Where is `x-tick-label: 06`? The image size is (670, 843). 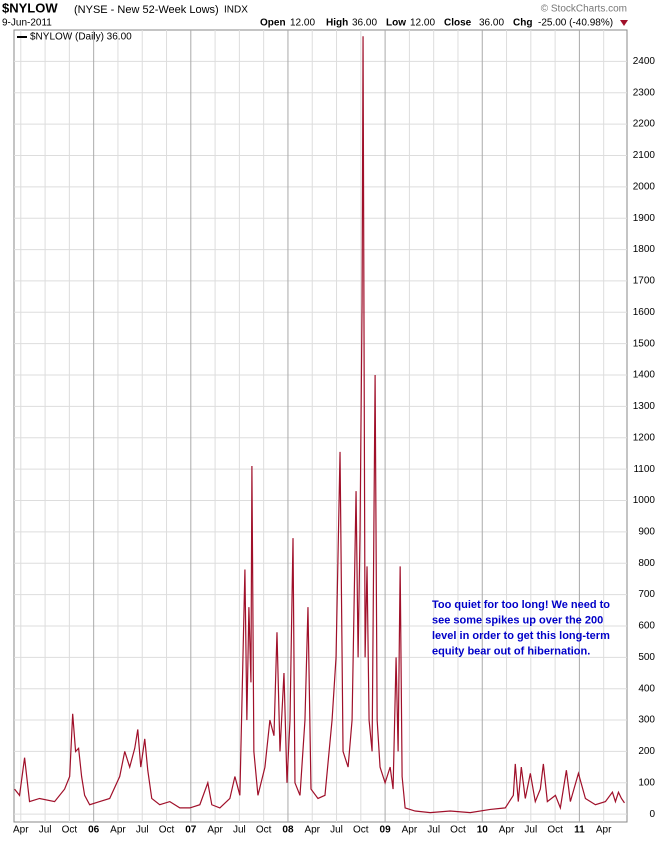
x-tick-label: 06 is located at coordinates (94, 830).